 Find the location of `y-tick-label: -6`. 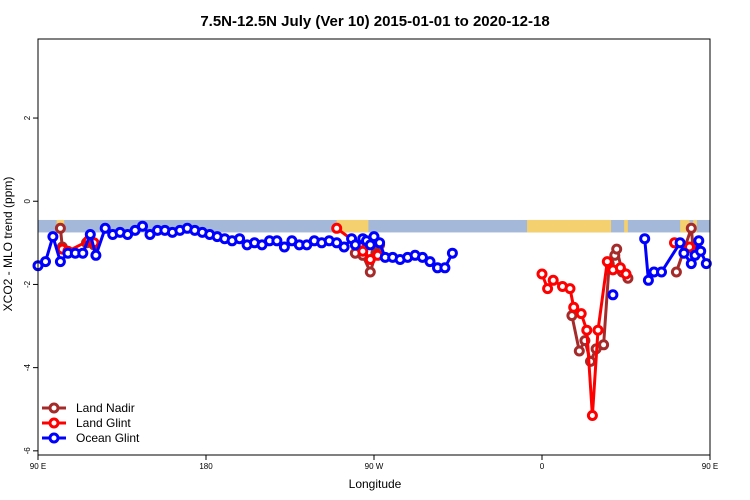

y-tick-label: -6 is located at coordinates (27, 451).